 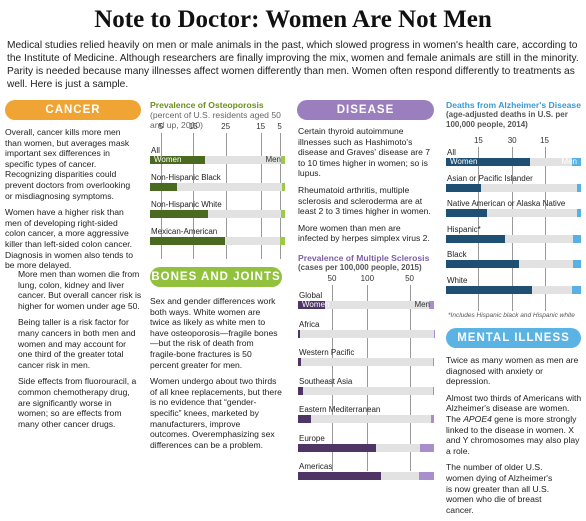 What do you see at coordinates (512, 140) in the screenshot?
I see `axis-tick: 30` at bounding box center [512, 140].